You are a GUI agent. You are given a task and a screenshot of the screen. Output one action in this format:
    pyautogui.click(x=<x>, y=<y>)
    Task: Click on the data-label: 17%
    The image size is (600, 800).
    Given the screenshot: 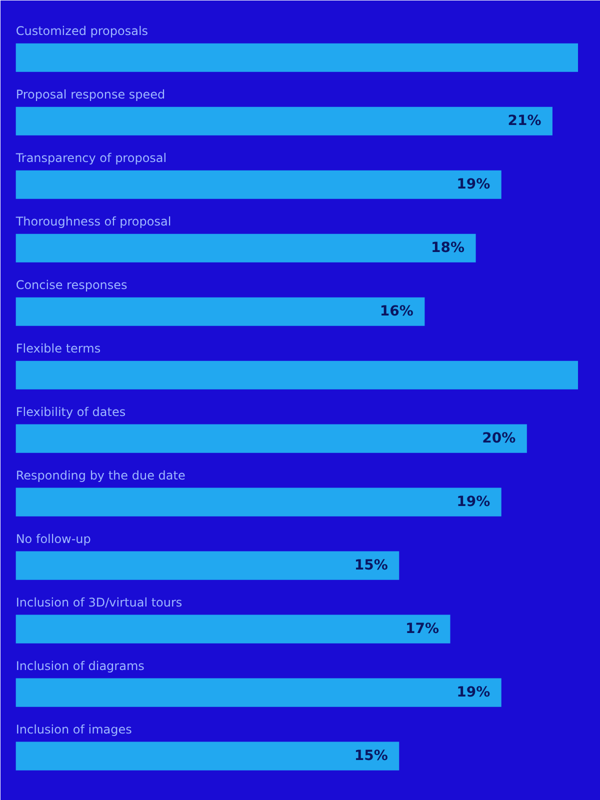 What is the action you would take?
    pyautogui.click(x=422, y=629)
    